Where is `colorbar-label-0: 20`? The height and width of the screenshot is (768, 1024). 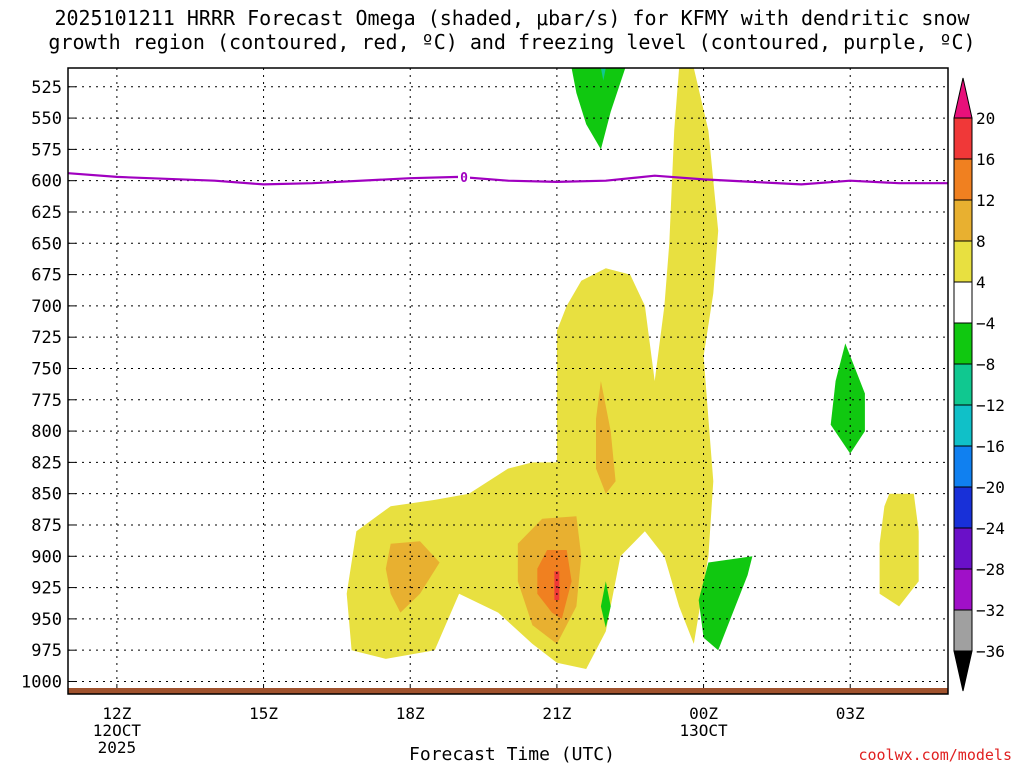
colorbar-label-0: 20 is located at coordinates (985, 118).